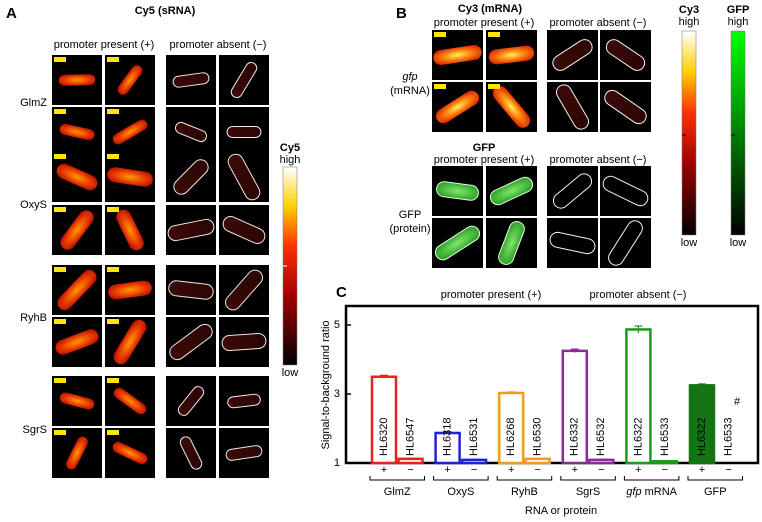 The image size is (762, 522). I want to click on bar-label: HL6318, so click(448, 436).